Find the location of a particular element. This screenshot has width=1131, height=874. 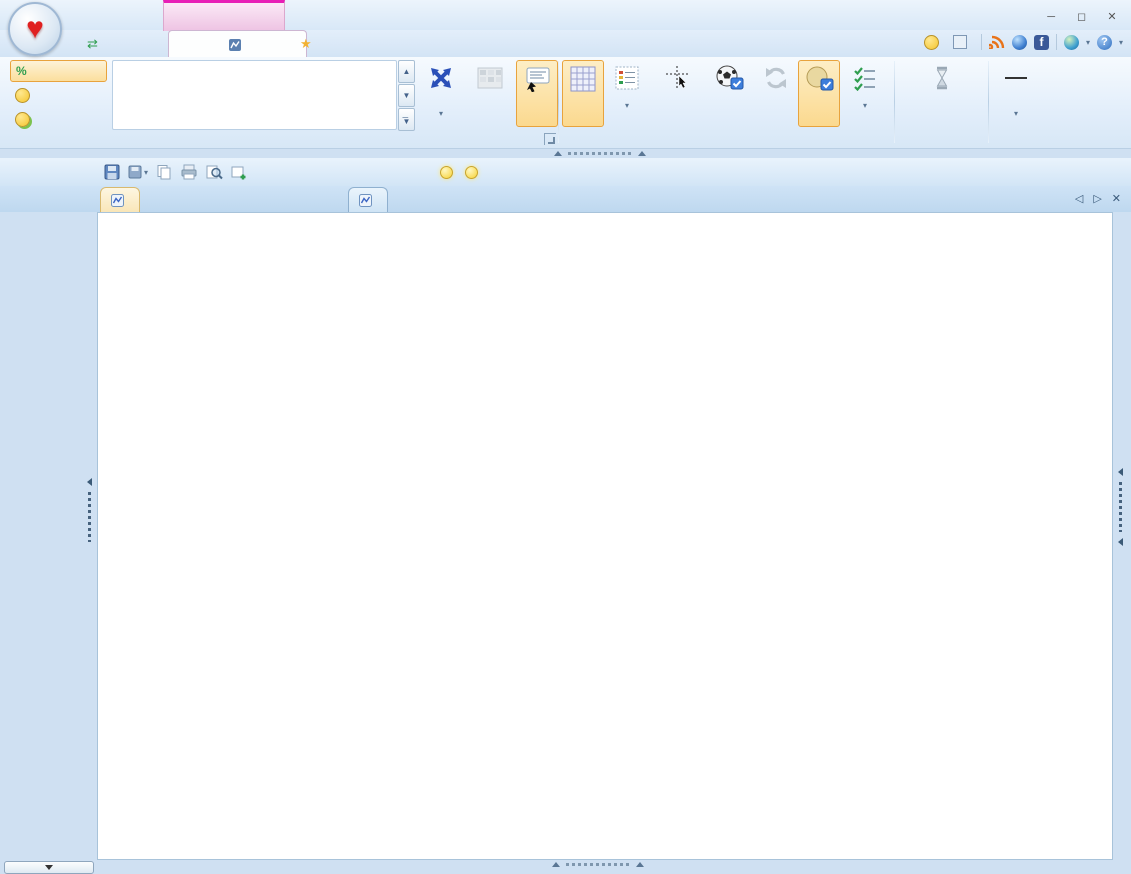

show-activities-button is located at coordinates (729, 93).